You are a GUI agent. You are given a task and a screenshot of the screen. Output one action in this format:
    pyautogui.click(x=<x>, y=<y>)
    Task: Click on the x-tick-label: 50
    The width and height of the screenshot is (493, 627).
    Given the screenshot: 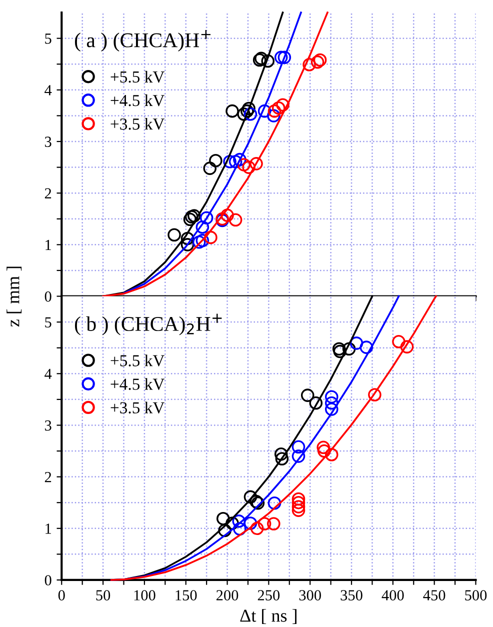 What is the action you would take?
    pyautogui.click(x=103, y=595)
    